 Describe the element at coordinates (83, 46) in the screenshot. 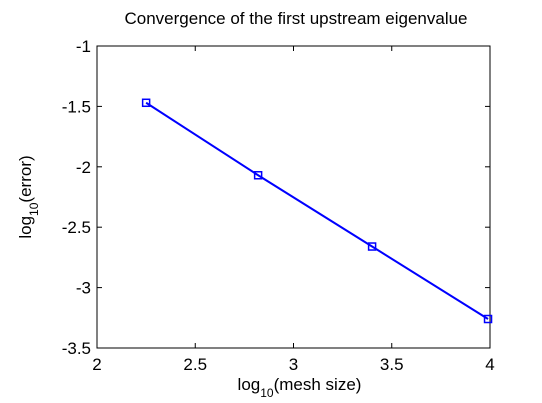

I see `y-tick-label: -1` at that location.